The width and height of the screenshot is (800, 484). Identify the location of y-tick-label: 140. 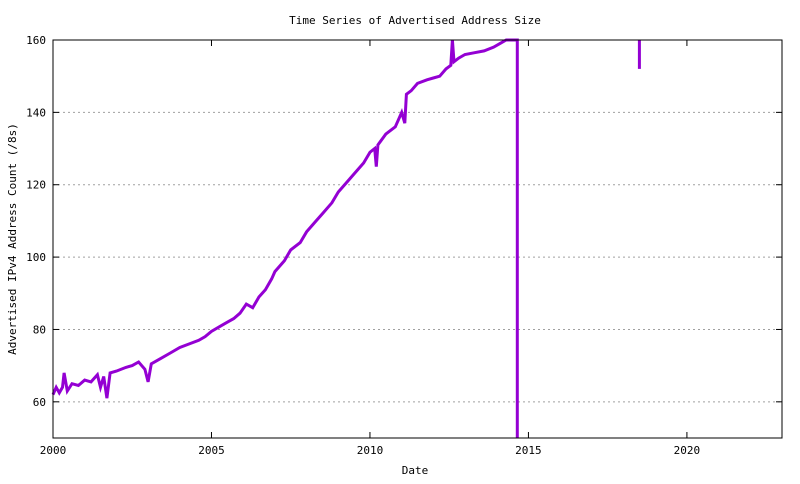
(36, 112).